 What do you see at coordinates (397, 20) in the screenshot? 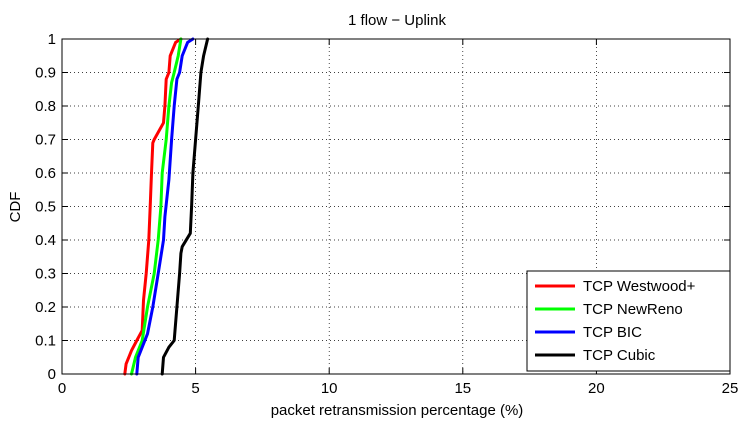
I see `chart-title: 1 flow − Uplink` at bounding box center [397, 20].